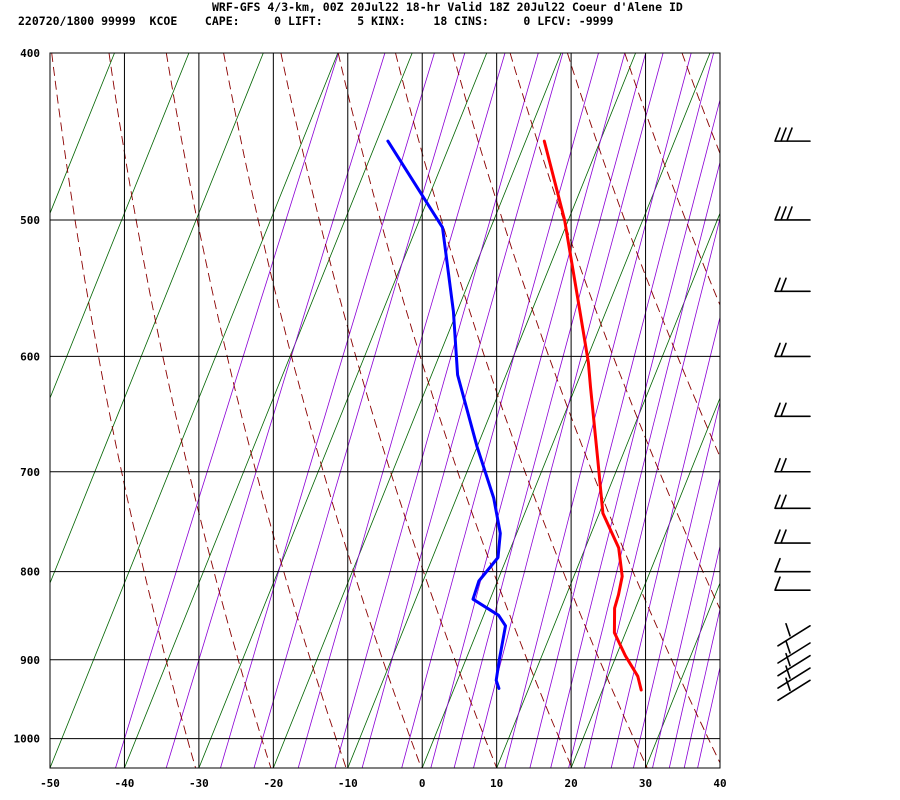 The image size is (900, 800). What do you see at coordinates (30, 472) in the screenshot?
I see `y-tick-label: 700` at bounding box center [30, 472].